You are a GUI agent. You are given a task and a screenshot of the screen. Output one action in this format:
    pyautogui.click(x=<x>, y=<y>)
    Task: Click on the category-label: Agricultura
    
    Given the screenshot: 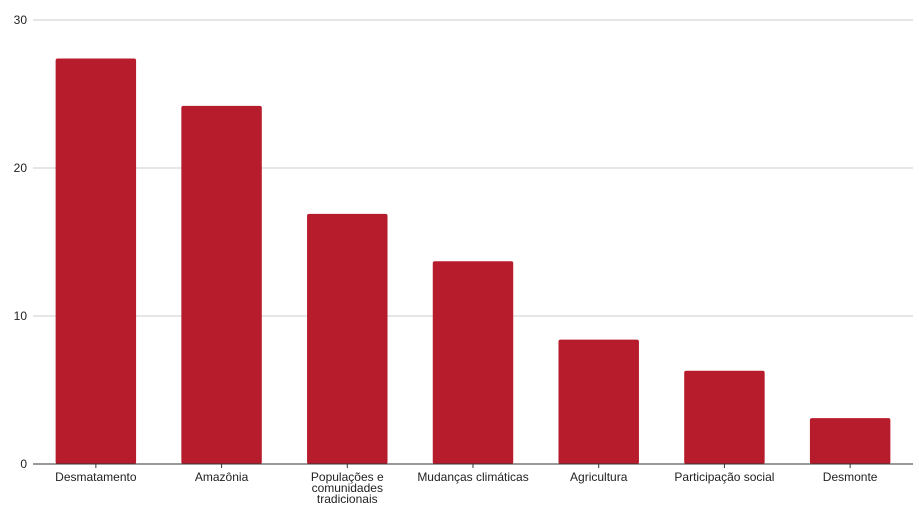 What is the action you would take?
    pyautogui.click(x=599, y=477)
    